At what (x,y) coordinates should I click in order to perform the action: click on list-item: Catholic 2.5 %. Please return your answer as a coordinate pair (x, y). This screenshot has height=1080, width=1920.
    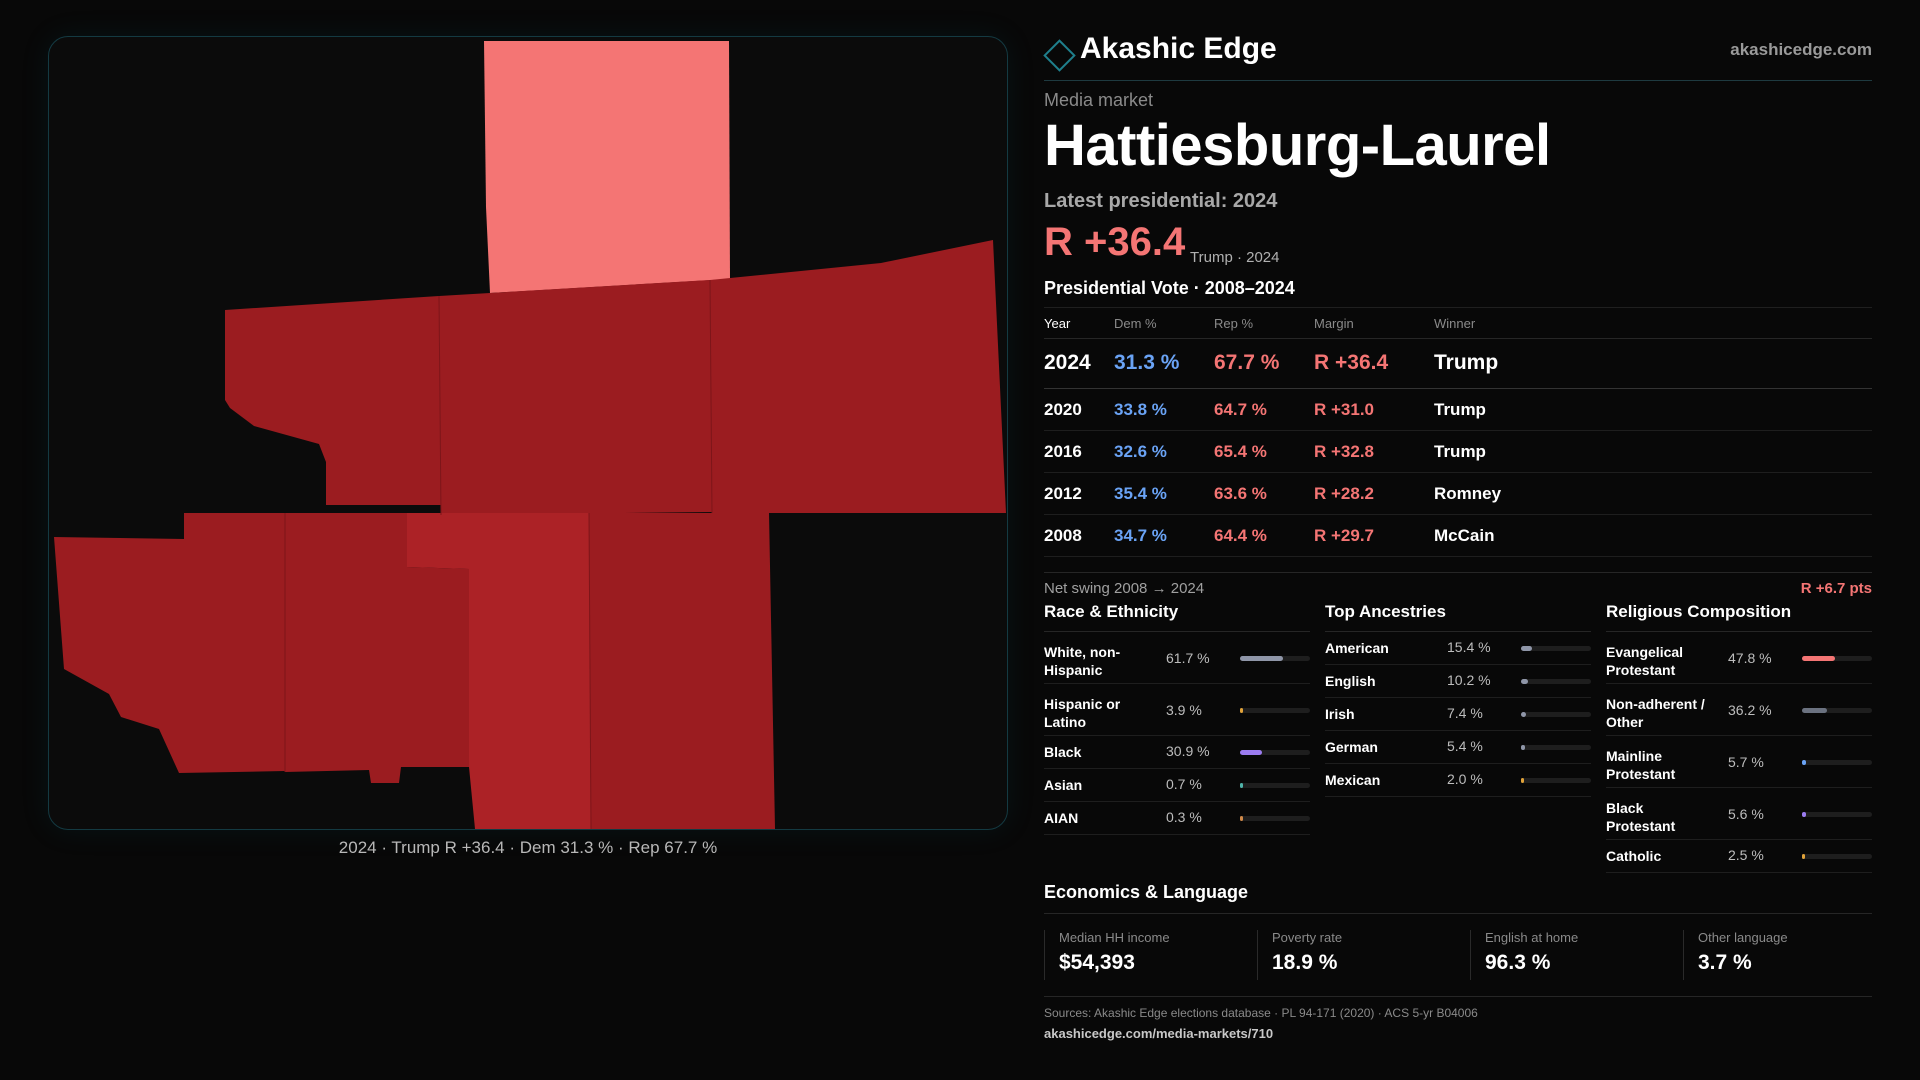
    Looking at the image, I should click on (1739, 856).